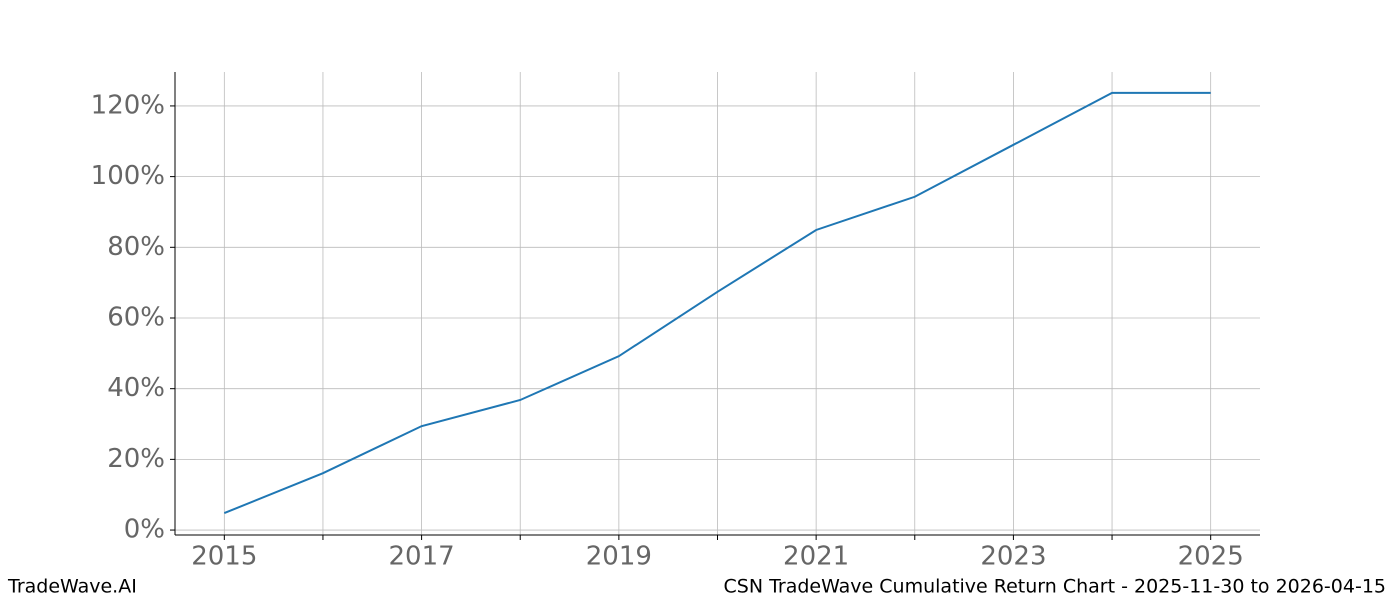 The image size is (1400, 604). Describe the element at coordinates (144, 530) in the screenshot. I see `y-tick-label: 0%` at that location.